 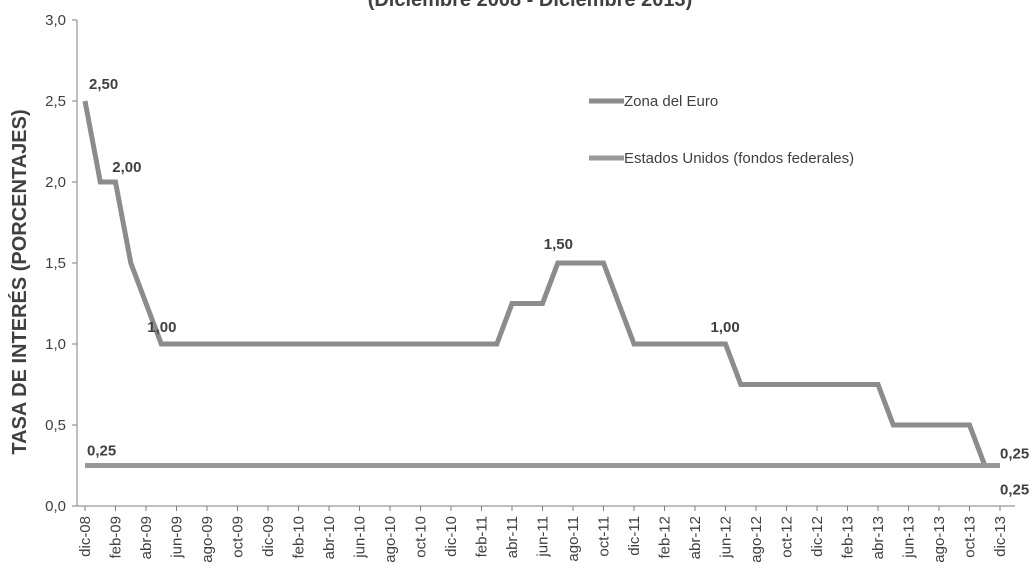 What do you see at coordinates (530, 5) in the screenshot?
I see `chart-title: (Diciembre 2008 - Diciembre 2013)` at bounding box center [530, 5].